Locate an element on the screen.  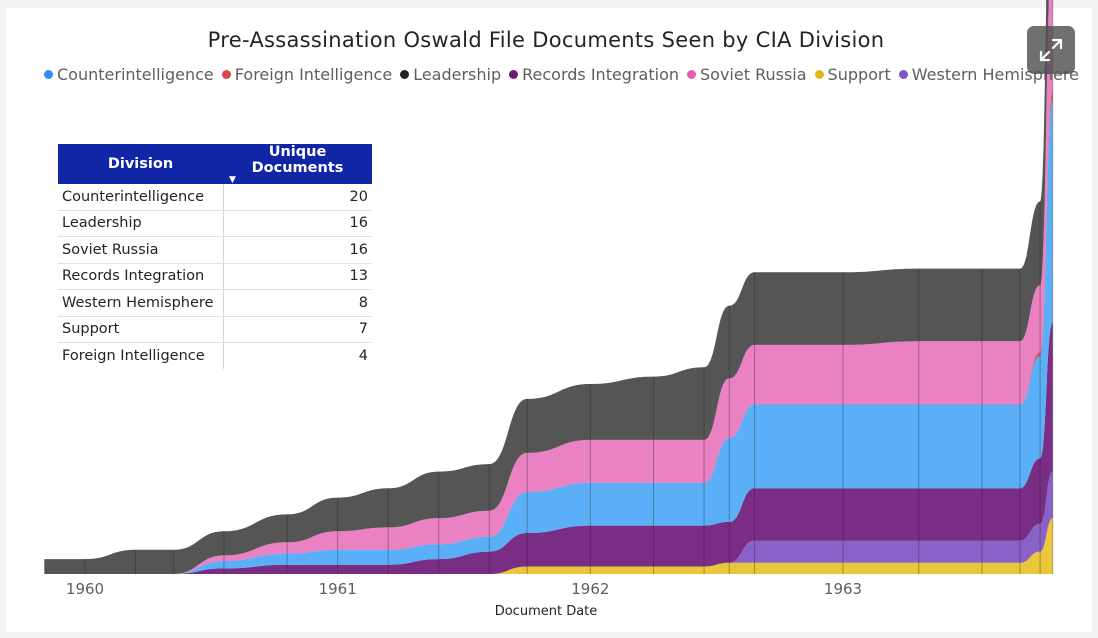
documents-cell: 13 is located at coordinates (297, 276).